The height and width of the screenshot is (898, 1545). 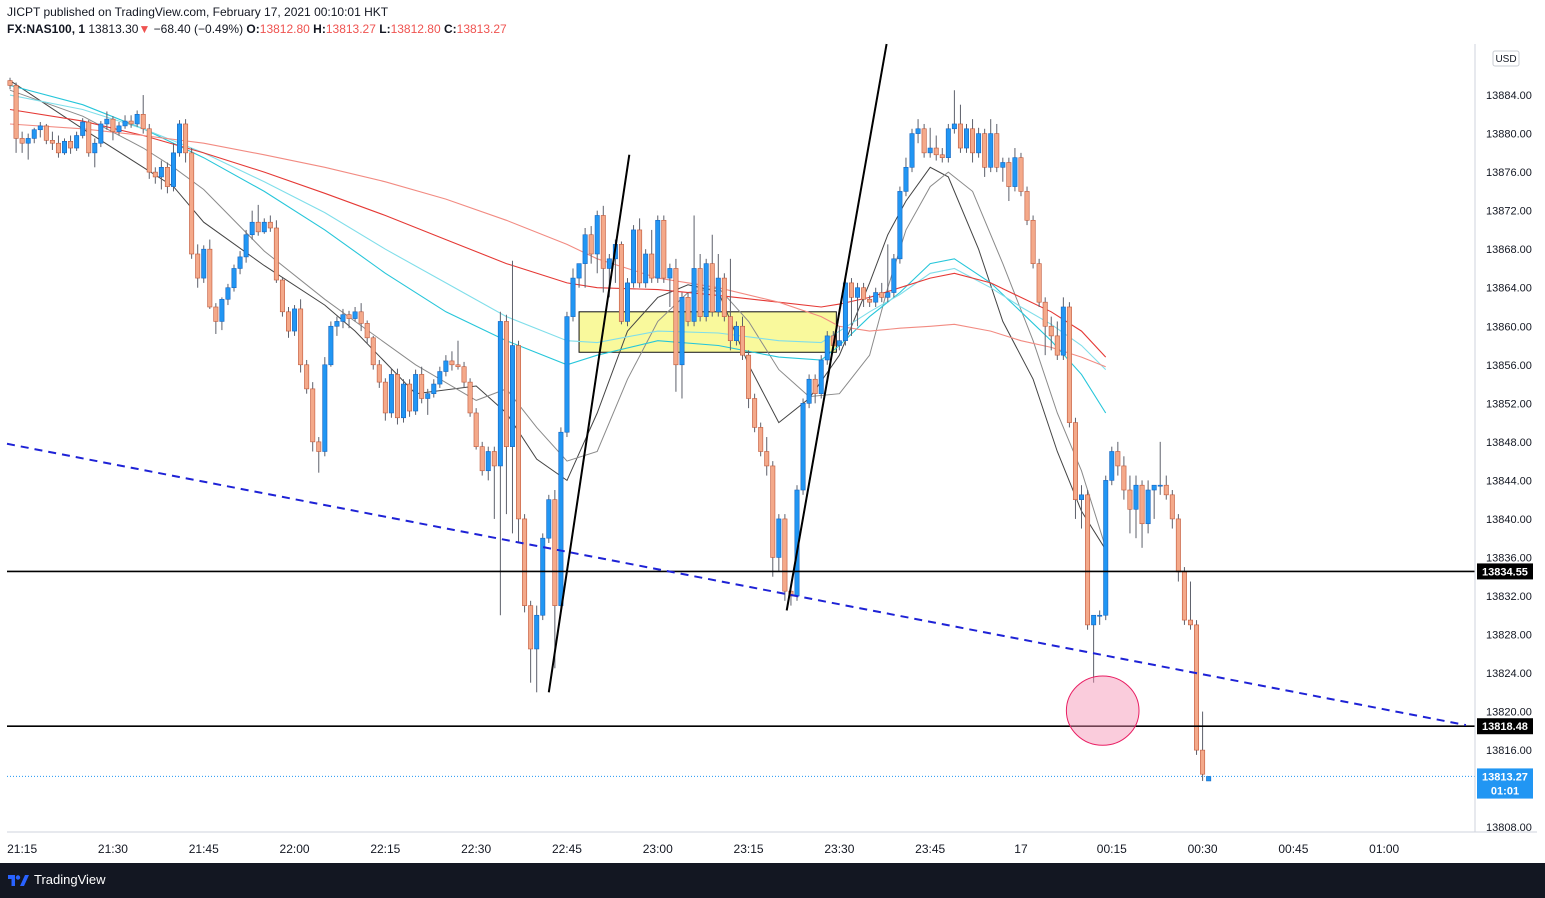 I want to click on time-tick-label: 00:45, so click(x=1293, y=849).